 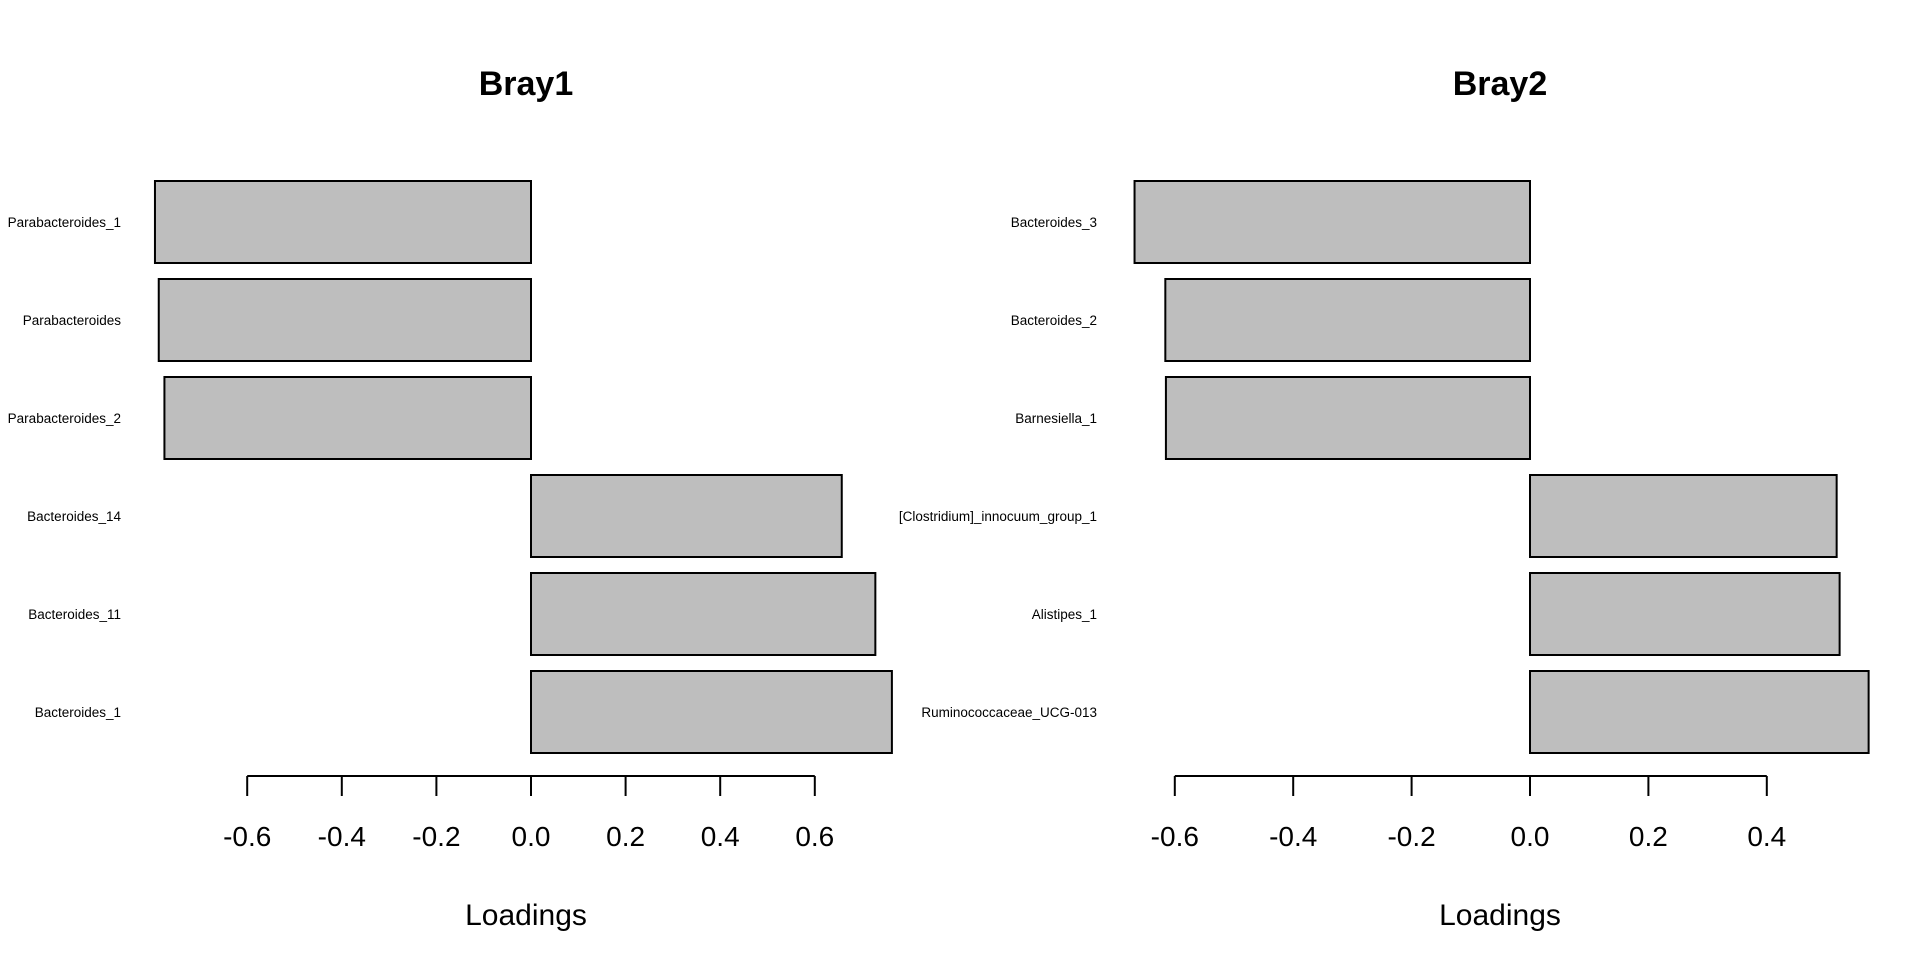 I want to click on category-label: Bacteroides_11, so click(x=74, y=614).